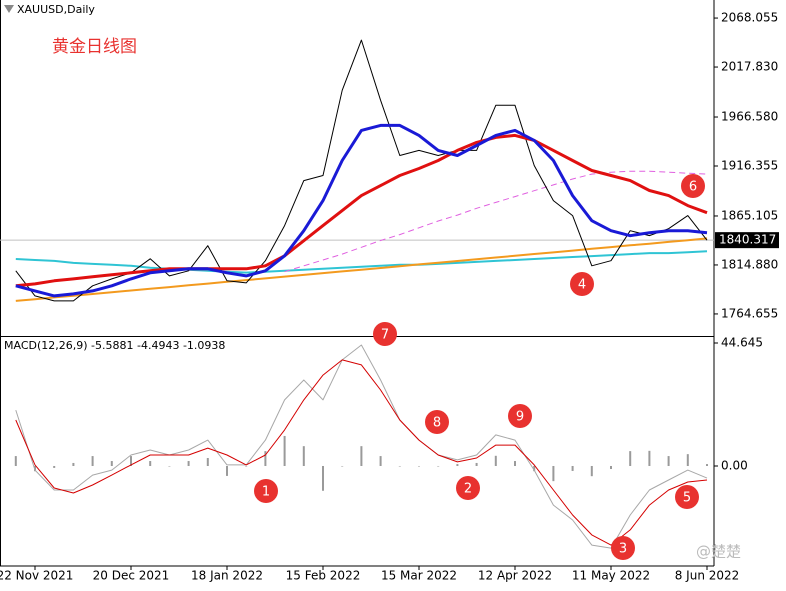  I want to click on y-tick-label: 1966.580, so click(749, 117).